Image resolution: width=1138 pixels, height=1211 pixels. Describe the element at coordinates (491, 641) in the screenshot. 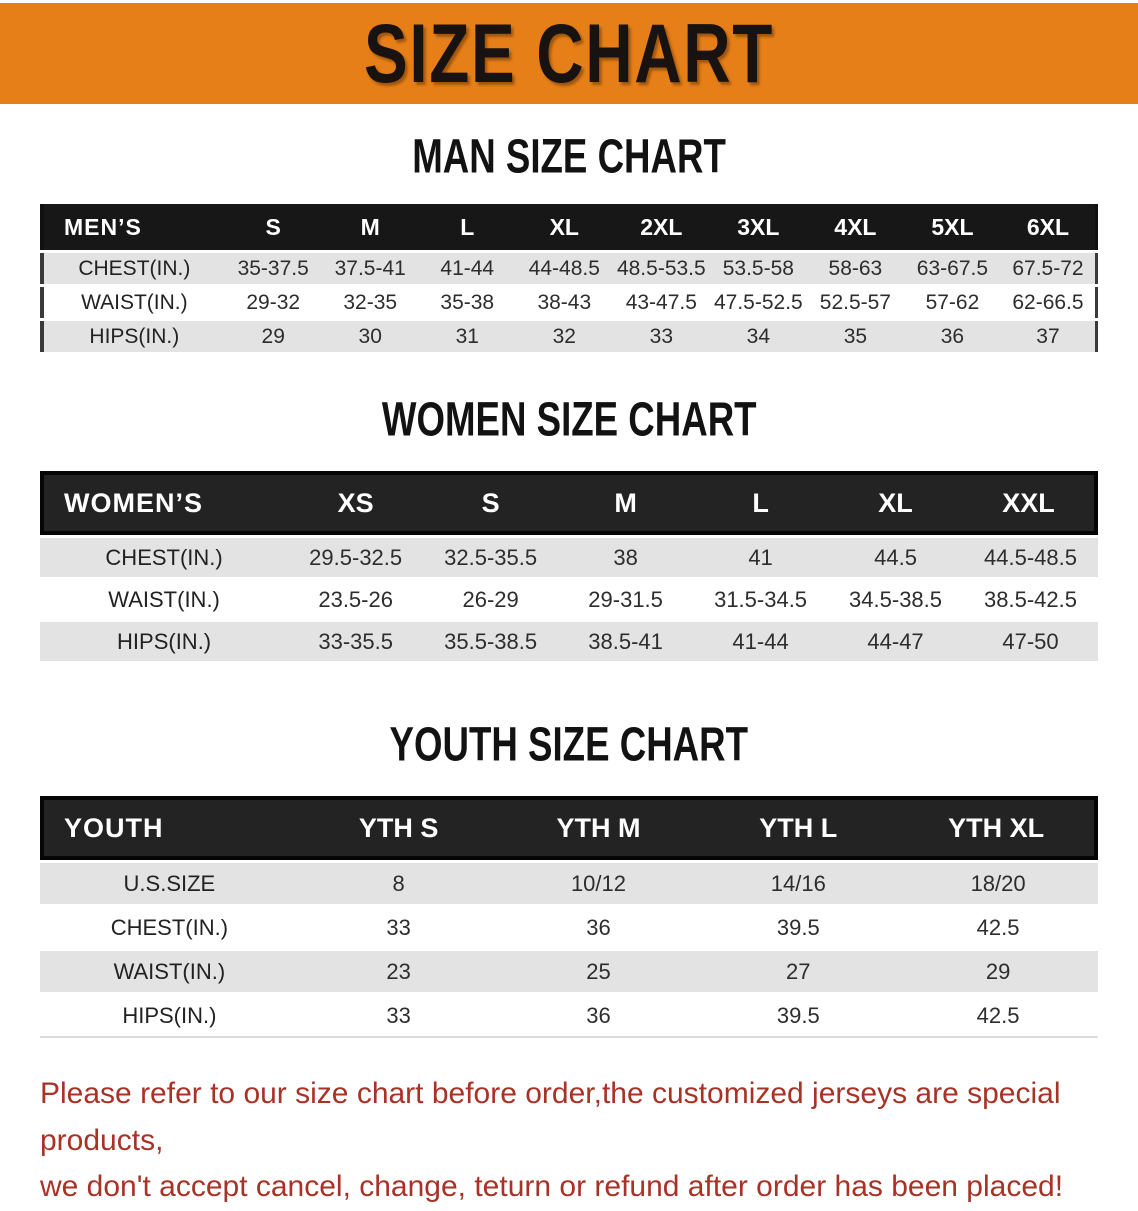

I see `value-cell: 35.5-38.5` at that location.